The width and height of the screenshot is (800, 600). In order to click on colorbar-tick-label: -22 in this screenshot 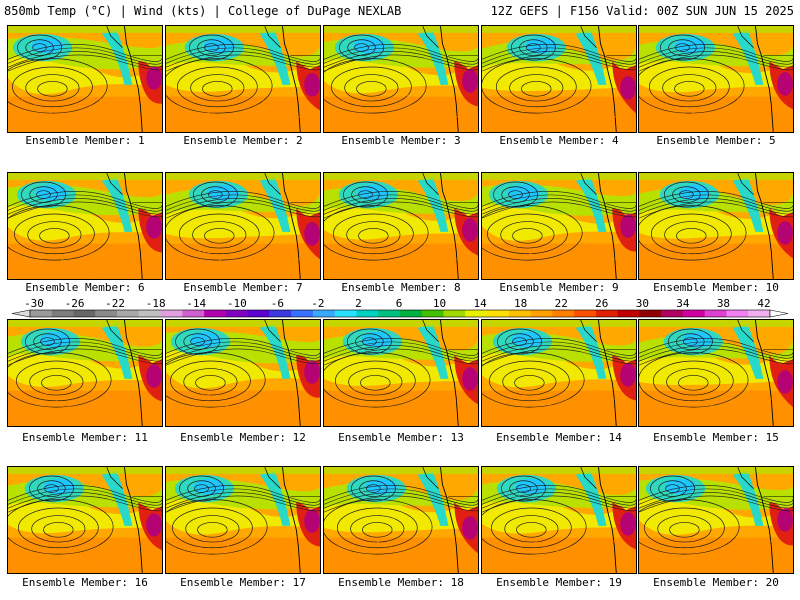, I will do `click(115, 303)`.